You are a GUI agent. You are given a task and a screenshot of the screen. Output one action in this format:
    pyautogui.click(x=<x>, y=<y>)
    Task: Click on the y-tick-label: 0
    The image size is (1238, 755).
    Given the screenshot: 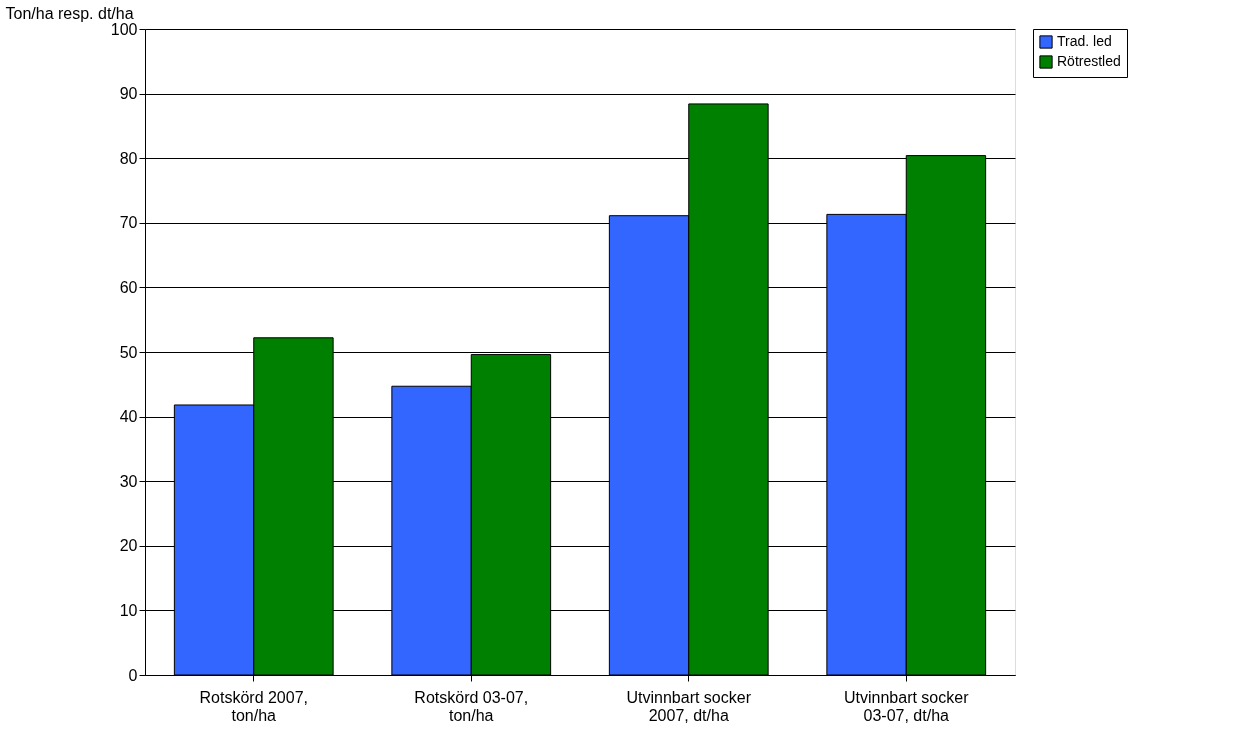 What is the action you would take?
    pyautogui.click(x=133, y=675)
    